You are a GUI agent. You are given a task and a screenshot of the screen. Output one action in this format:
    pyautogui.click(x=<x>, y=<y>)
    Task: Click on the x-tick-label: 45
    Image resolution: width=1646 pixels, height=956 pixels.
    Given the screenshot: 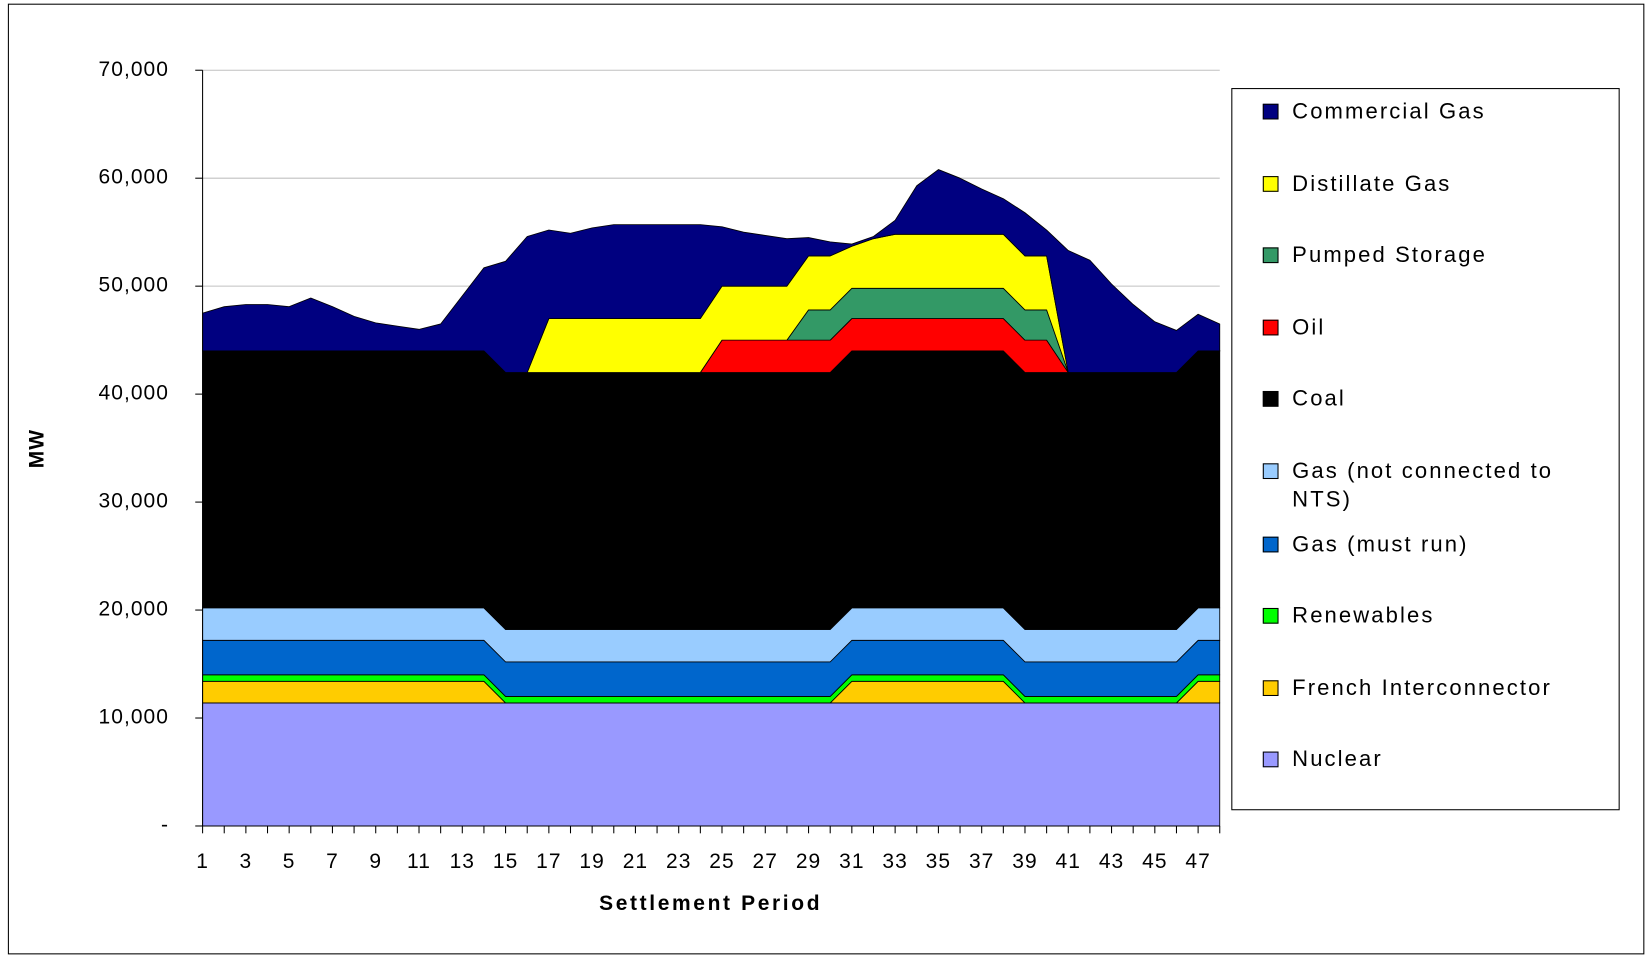 What is the action you would take?
    pyautogui.click(x=1154, y=861)
    